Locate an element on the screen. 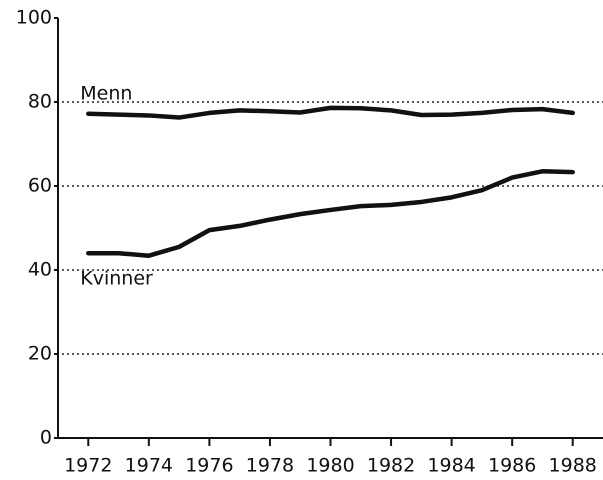 The image size is (603, 480). x-tick-label: 1972 is located at coordinates (88, 466).